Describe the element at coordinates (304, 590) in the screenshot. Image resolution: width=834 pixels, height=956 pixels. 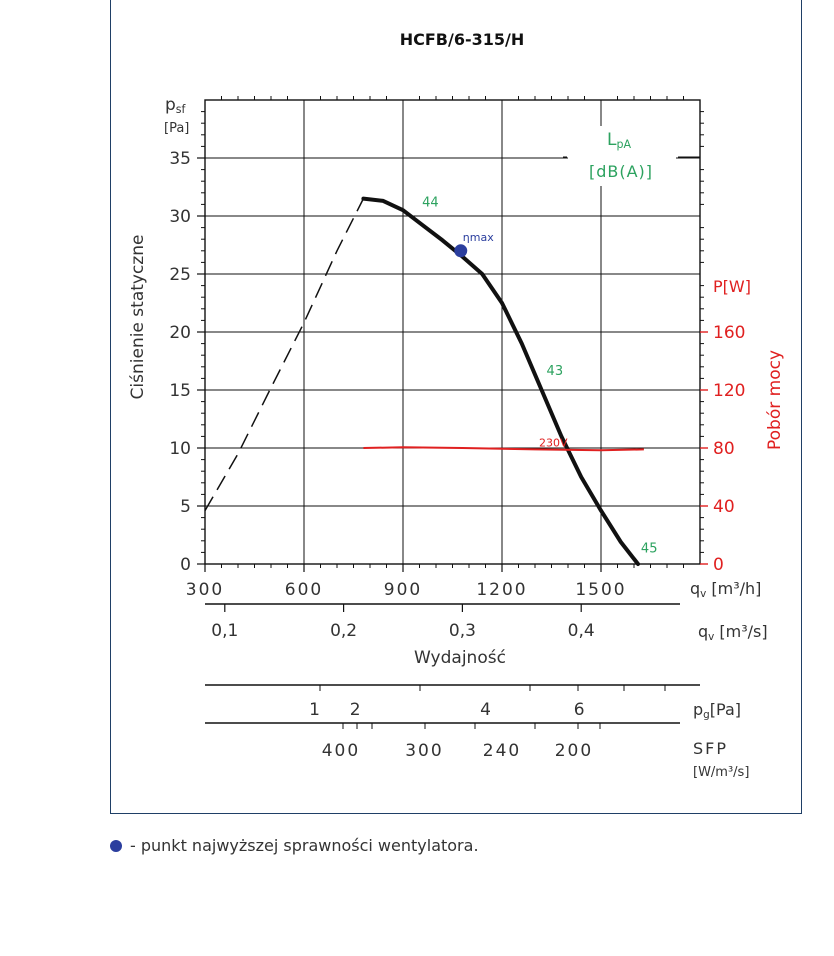
I see `x-tick-label: 600` at that location.